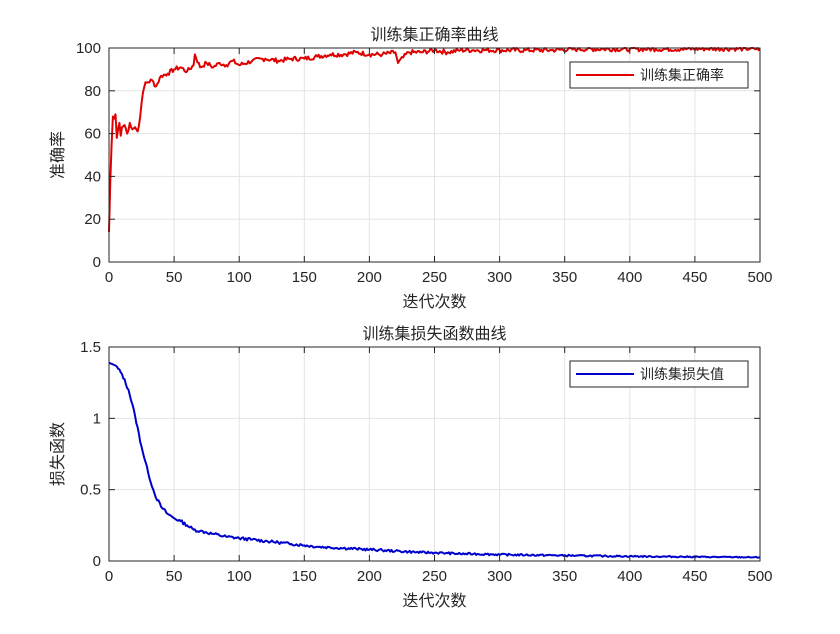 The height and width of the screenshot is (634, 840). What do you see at coordinates (434, 34) in the screenshot?
I see `chart-title: 训练集正确率曲线` at bounding box center [434, 34].